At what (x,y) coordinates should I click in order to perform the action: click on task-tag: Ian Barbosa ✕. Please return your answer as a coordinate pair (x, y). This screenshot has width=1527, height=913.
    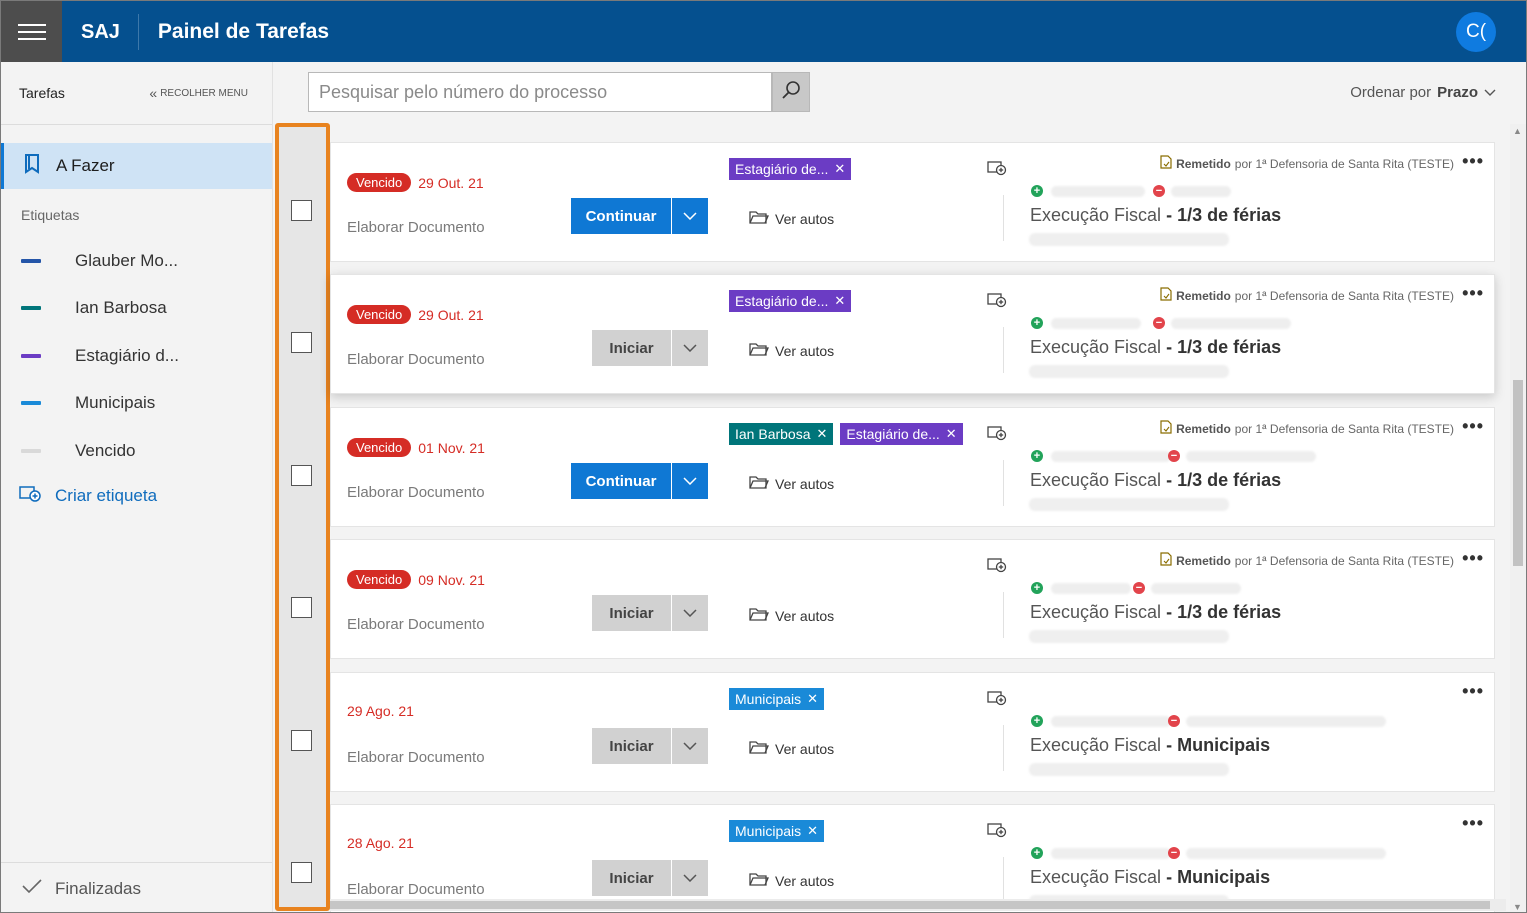
    Looking at the image, I should click on (781, 434).